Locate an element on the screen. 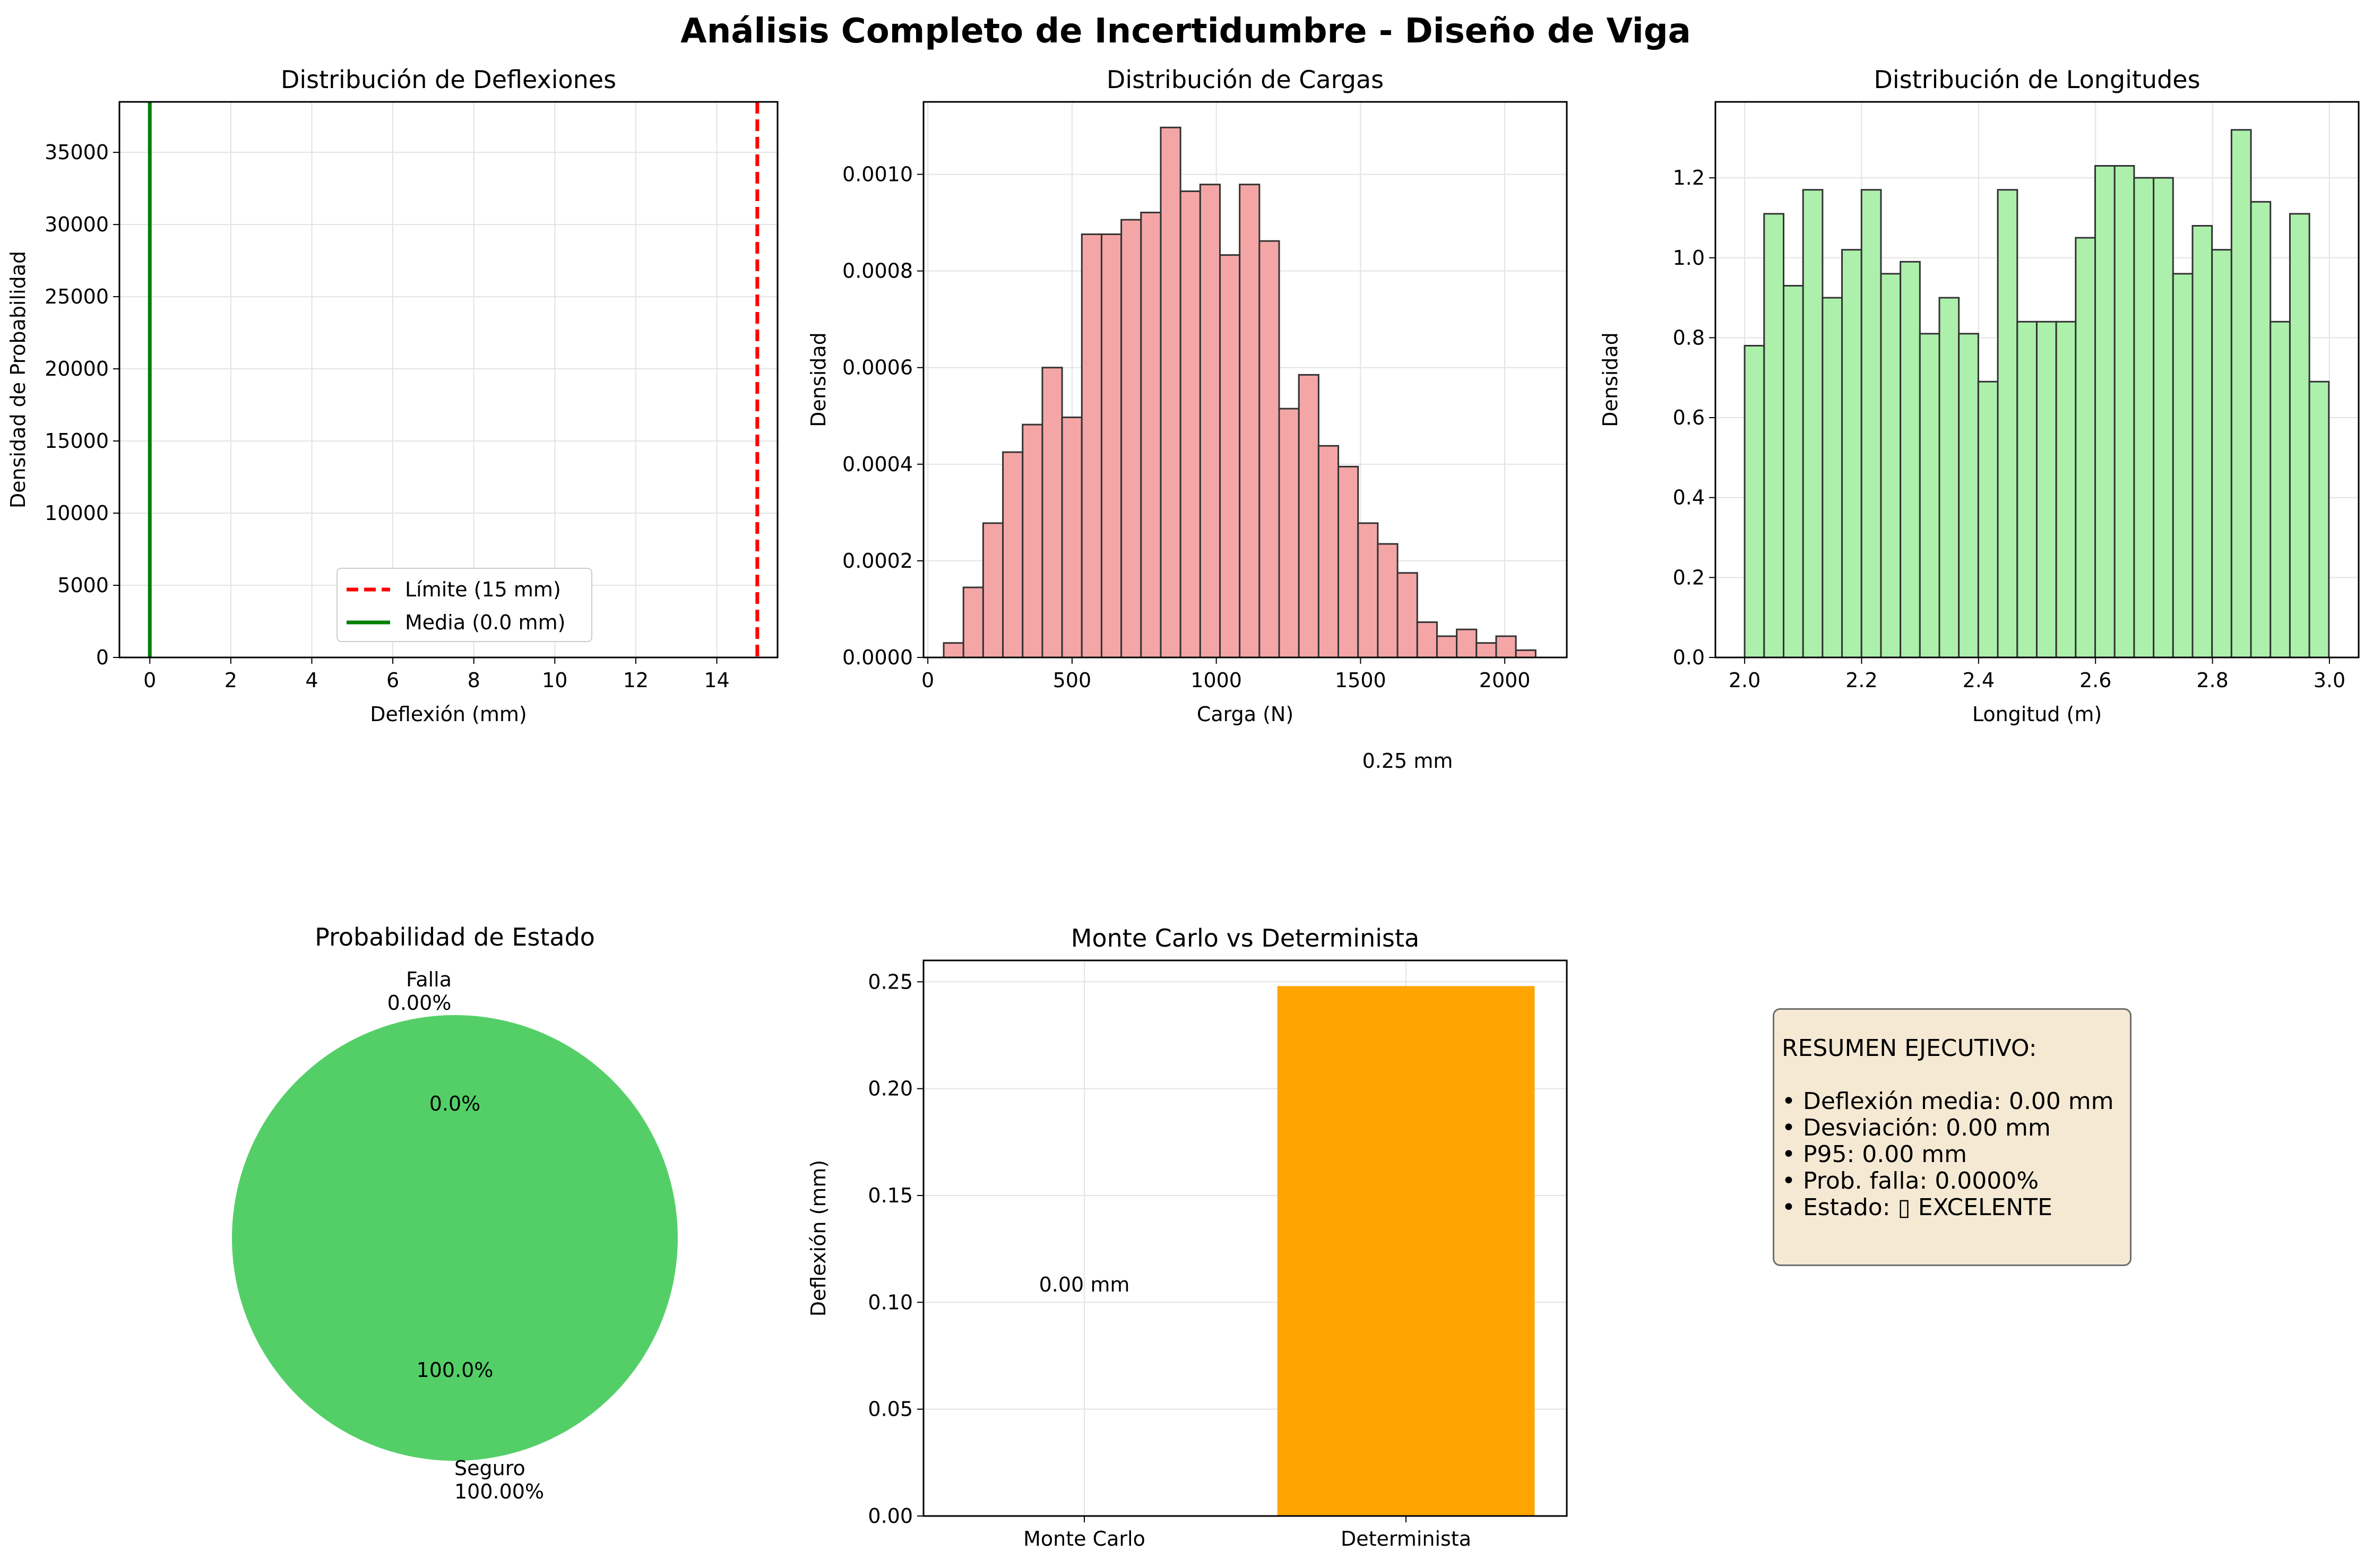 This screenshot has width=2373, height=1568. x-axis-label: Longitud (m) is located at coordinates (2037, 714).